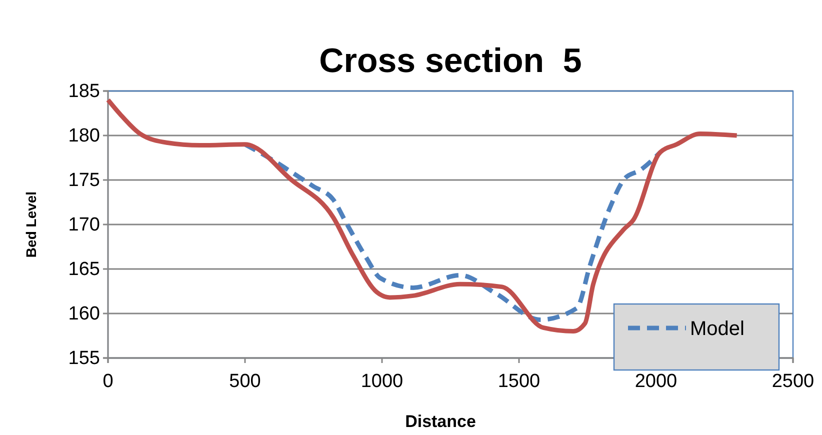 The height and width of the screenshot is (435, 822). What do you see at coordinates (245, 381) in the screenshot?
I see `x-tick-label: 500` at bounding box center [245, 381].